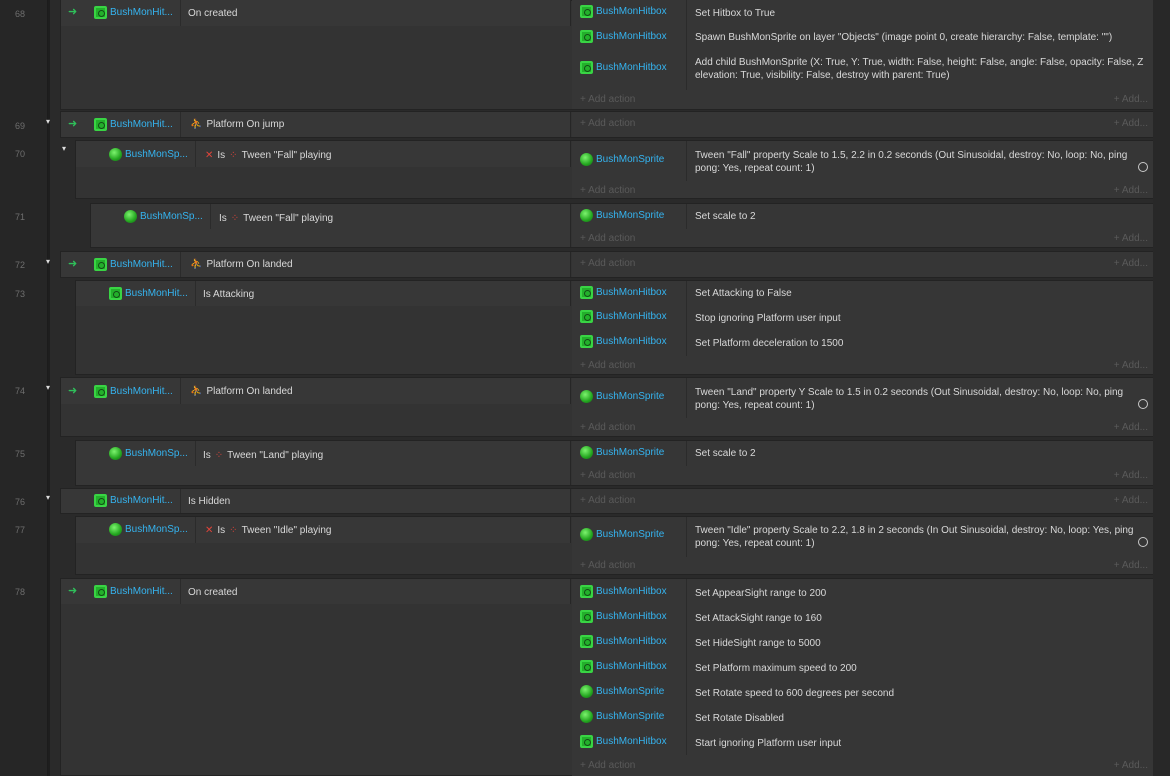 This screenshot has height=776, width=1170. I want to click on trigger-arrow-icon: ➜, so click(73, 391).